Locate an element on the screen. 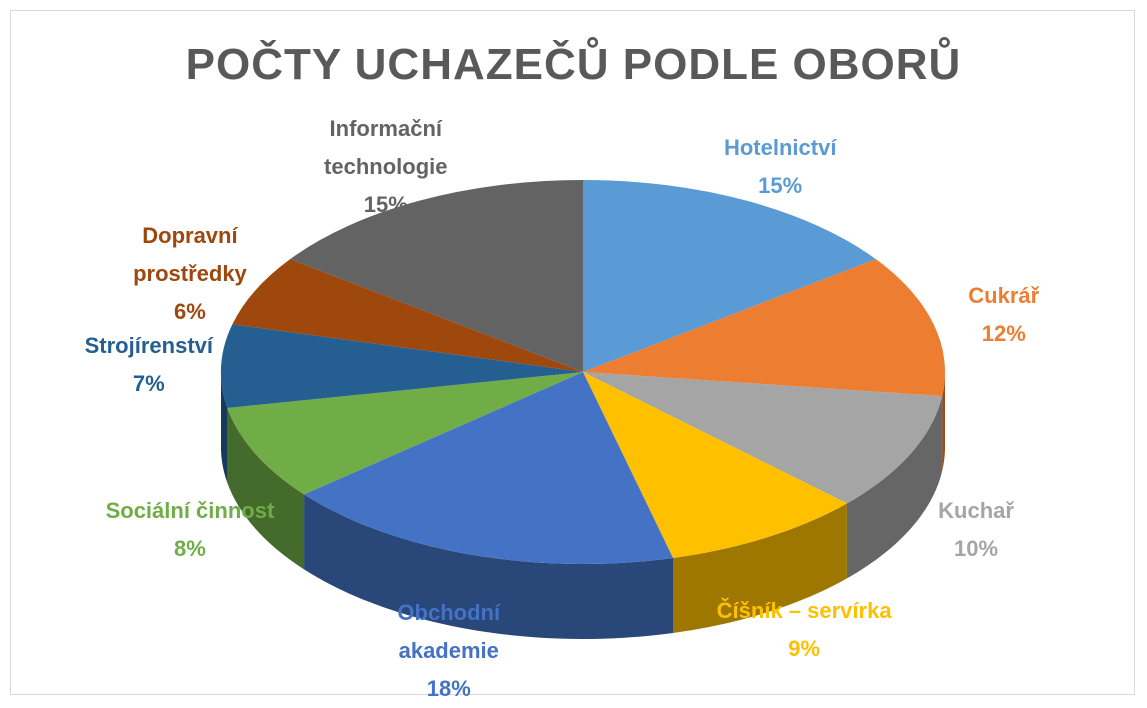  data-label: Informační technologie 15% is located at coordinates (386, 167).